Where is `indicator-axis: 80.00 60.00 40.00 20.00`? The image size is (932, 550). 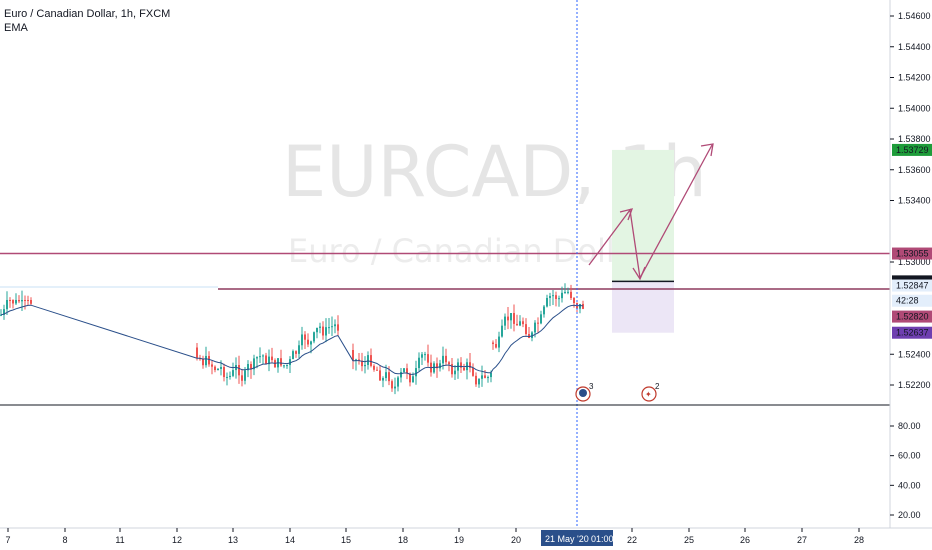 indicator-axis: 80.00 60.00 40.00 20.00 is located at coordinates (905, 470).